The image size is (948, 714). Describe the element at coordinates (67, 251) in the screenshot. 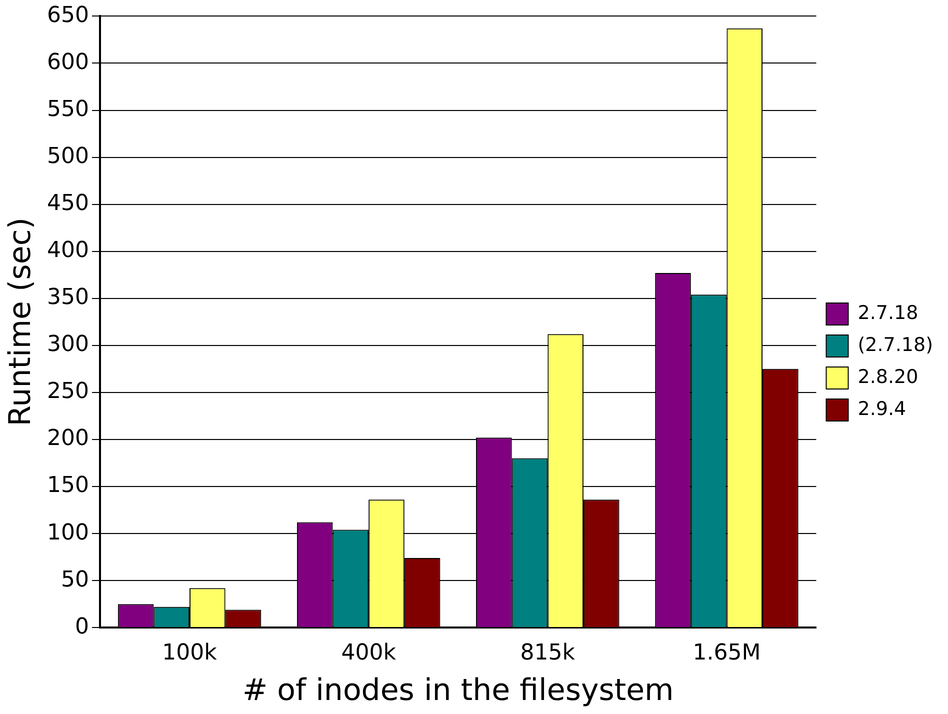

I see `y-tick-label: 400` at that location.